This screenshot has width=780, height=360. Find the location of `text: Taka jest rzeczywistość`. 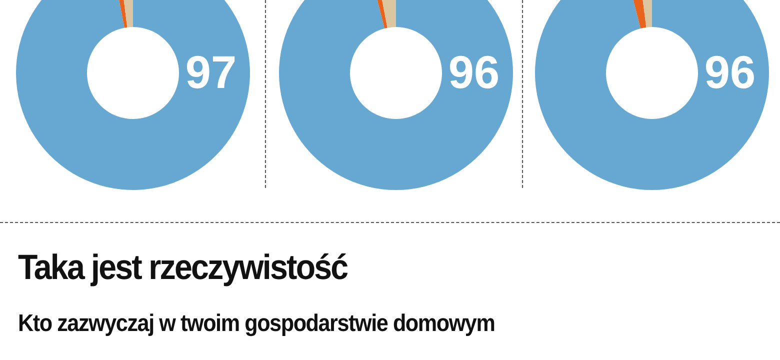

text: Taka jest rzeczywistość is located at coordinates (183, 268).